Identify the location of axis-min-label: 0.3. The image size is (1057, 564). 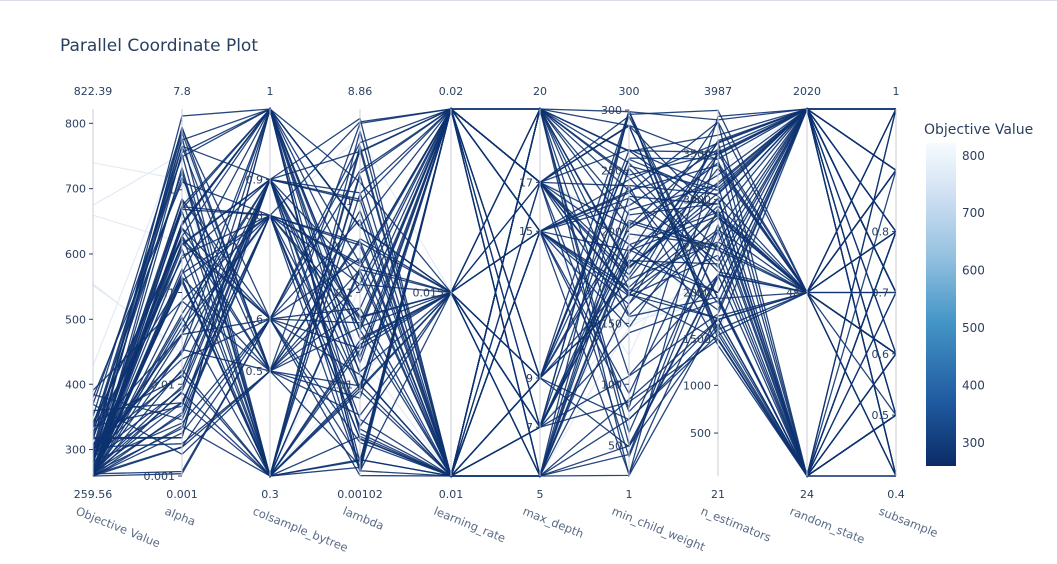
(270, 494).